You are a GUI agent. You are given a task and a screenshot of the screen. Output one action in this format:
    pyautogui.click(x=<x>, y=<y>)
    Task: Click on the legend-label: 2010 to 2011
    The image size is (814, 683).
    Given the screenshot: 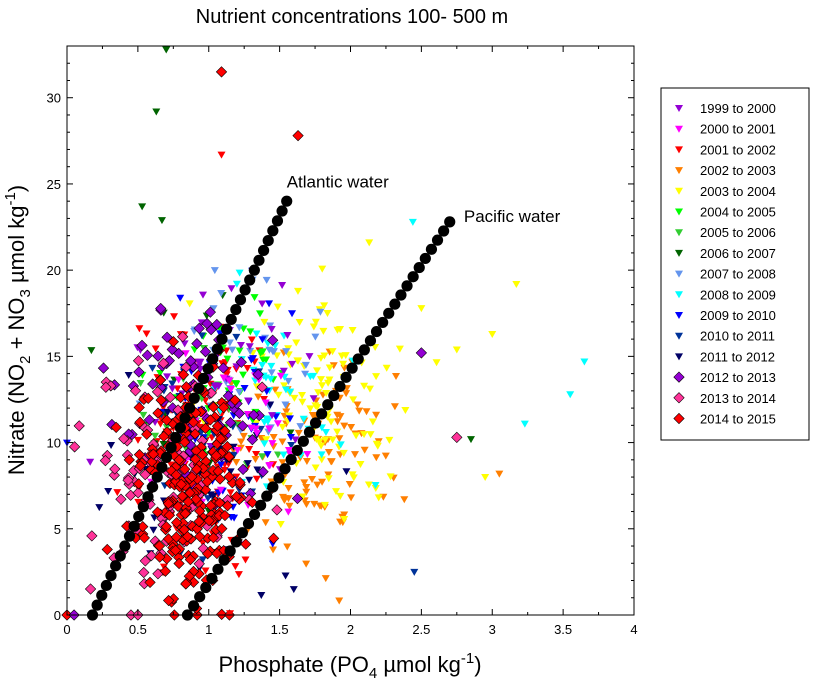 What is the action you would take?
    pyautogui.click(x=737, y=336)
    